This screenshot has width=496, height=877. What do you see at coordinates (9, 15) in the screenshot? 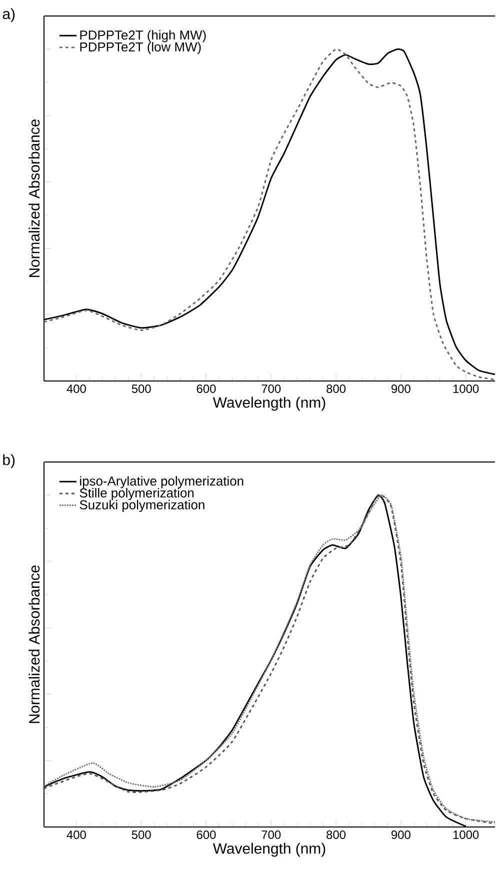
I see `chart-title: a)` at bounding box center [9, 15].